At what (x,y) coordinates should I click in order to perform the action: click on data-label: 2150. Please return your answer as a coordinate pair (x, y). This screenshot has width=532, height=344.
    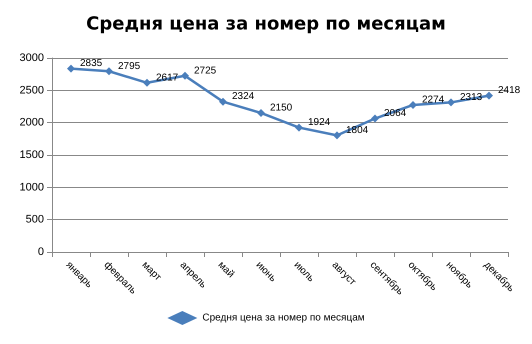
    Looking at the image, I should click on (281, 108).